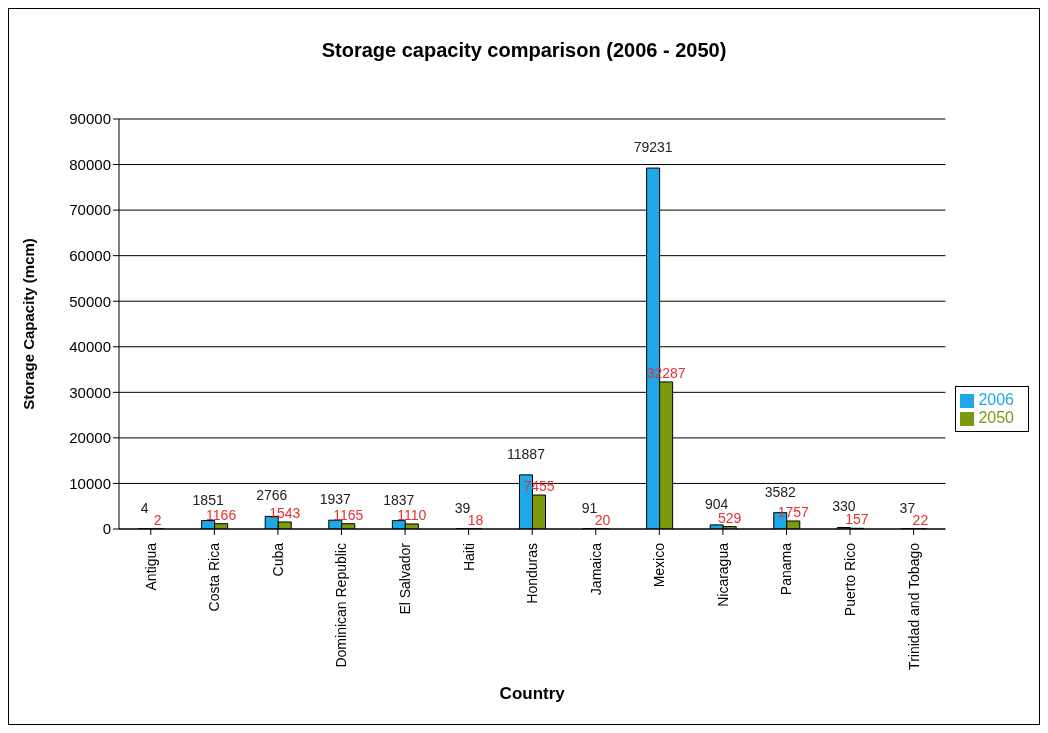 The height and width of the screenshot is (733, 1048). What do you see at coordinates (90, 301) in the screenshot?
I see `y-tick-label: 50000` at bounding box center [90, 301].